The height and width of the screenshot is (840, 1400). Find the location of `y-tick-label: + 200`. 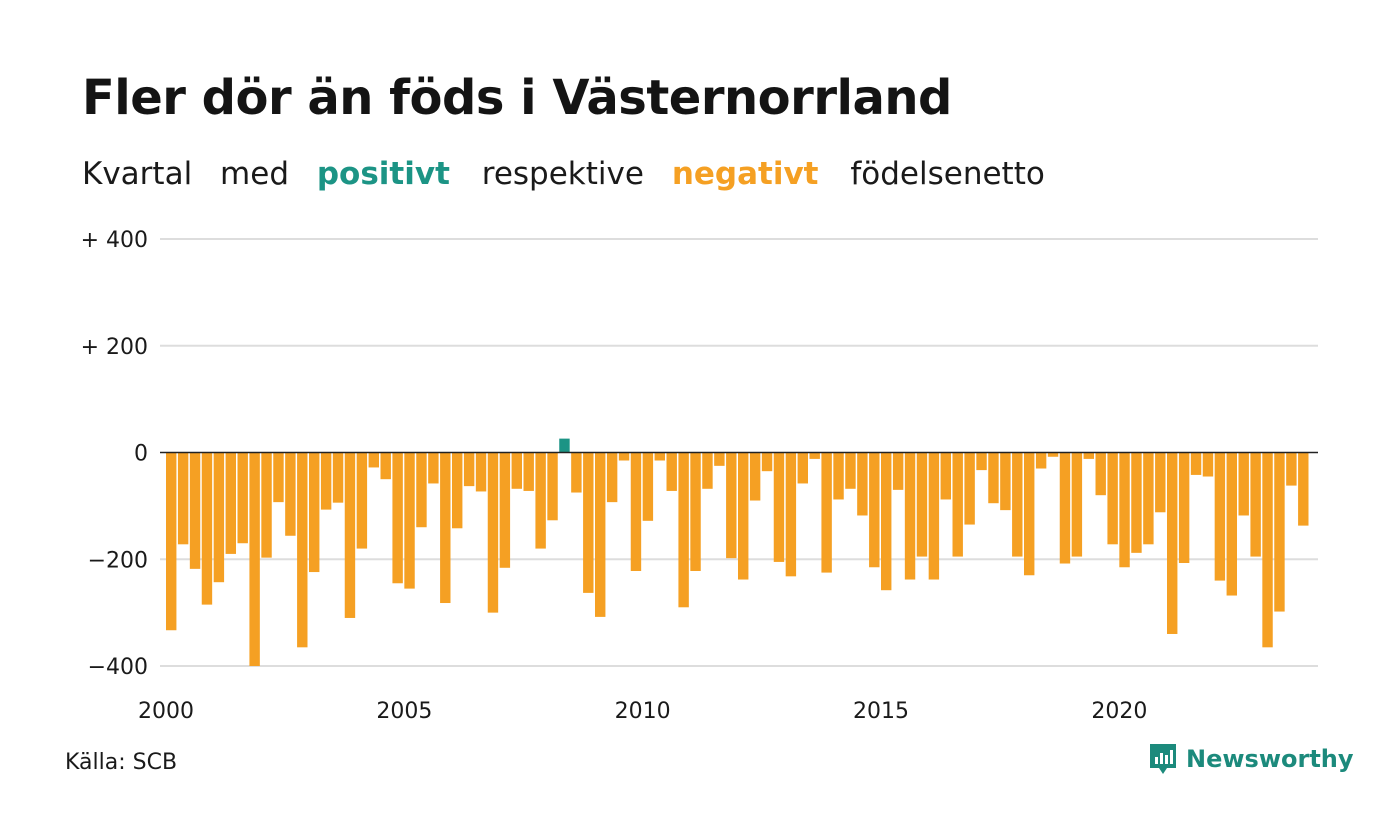

y-tick-label: + 200 is located at coordinates (114, 347).